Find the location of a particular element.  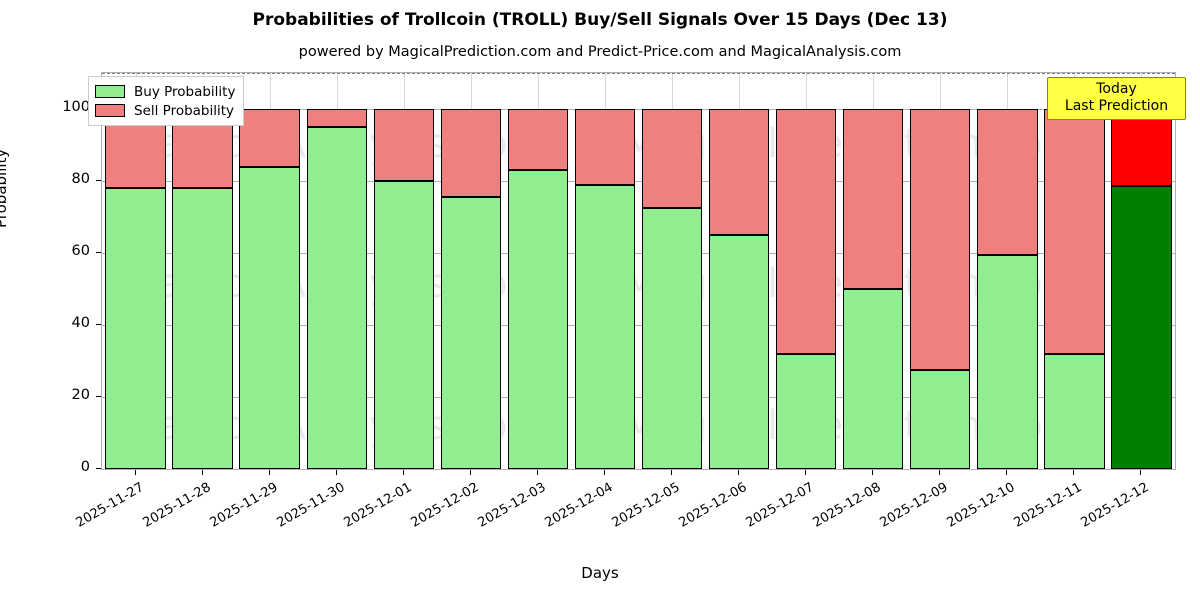

x-axis-label: Days is located at coordinates (600, 573).